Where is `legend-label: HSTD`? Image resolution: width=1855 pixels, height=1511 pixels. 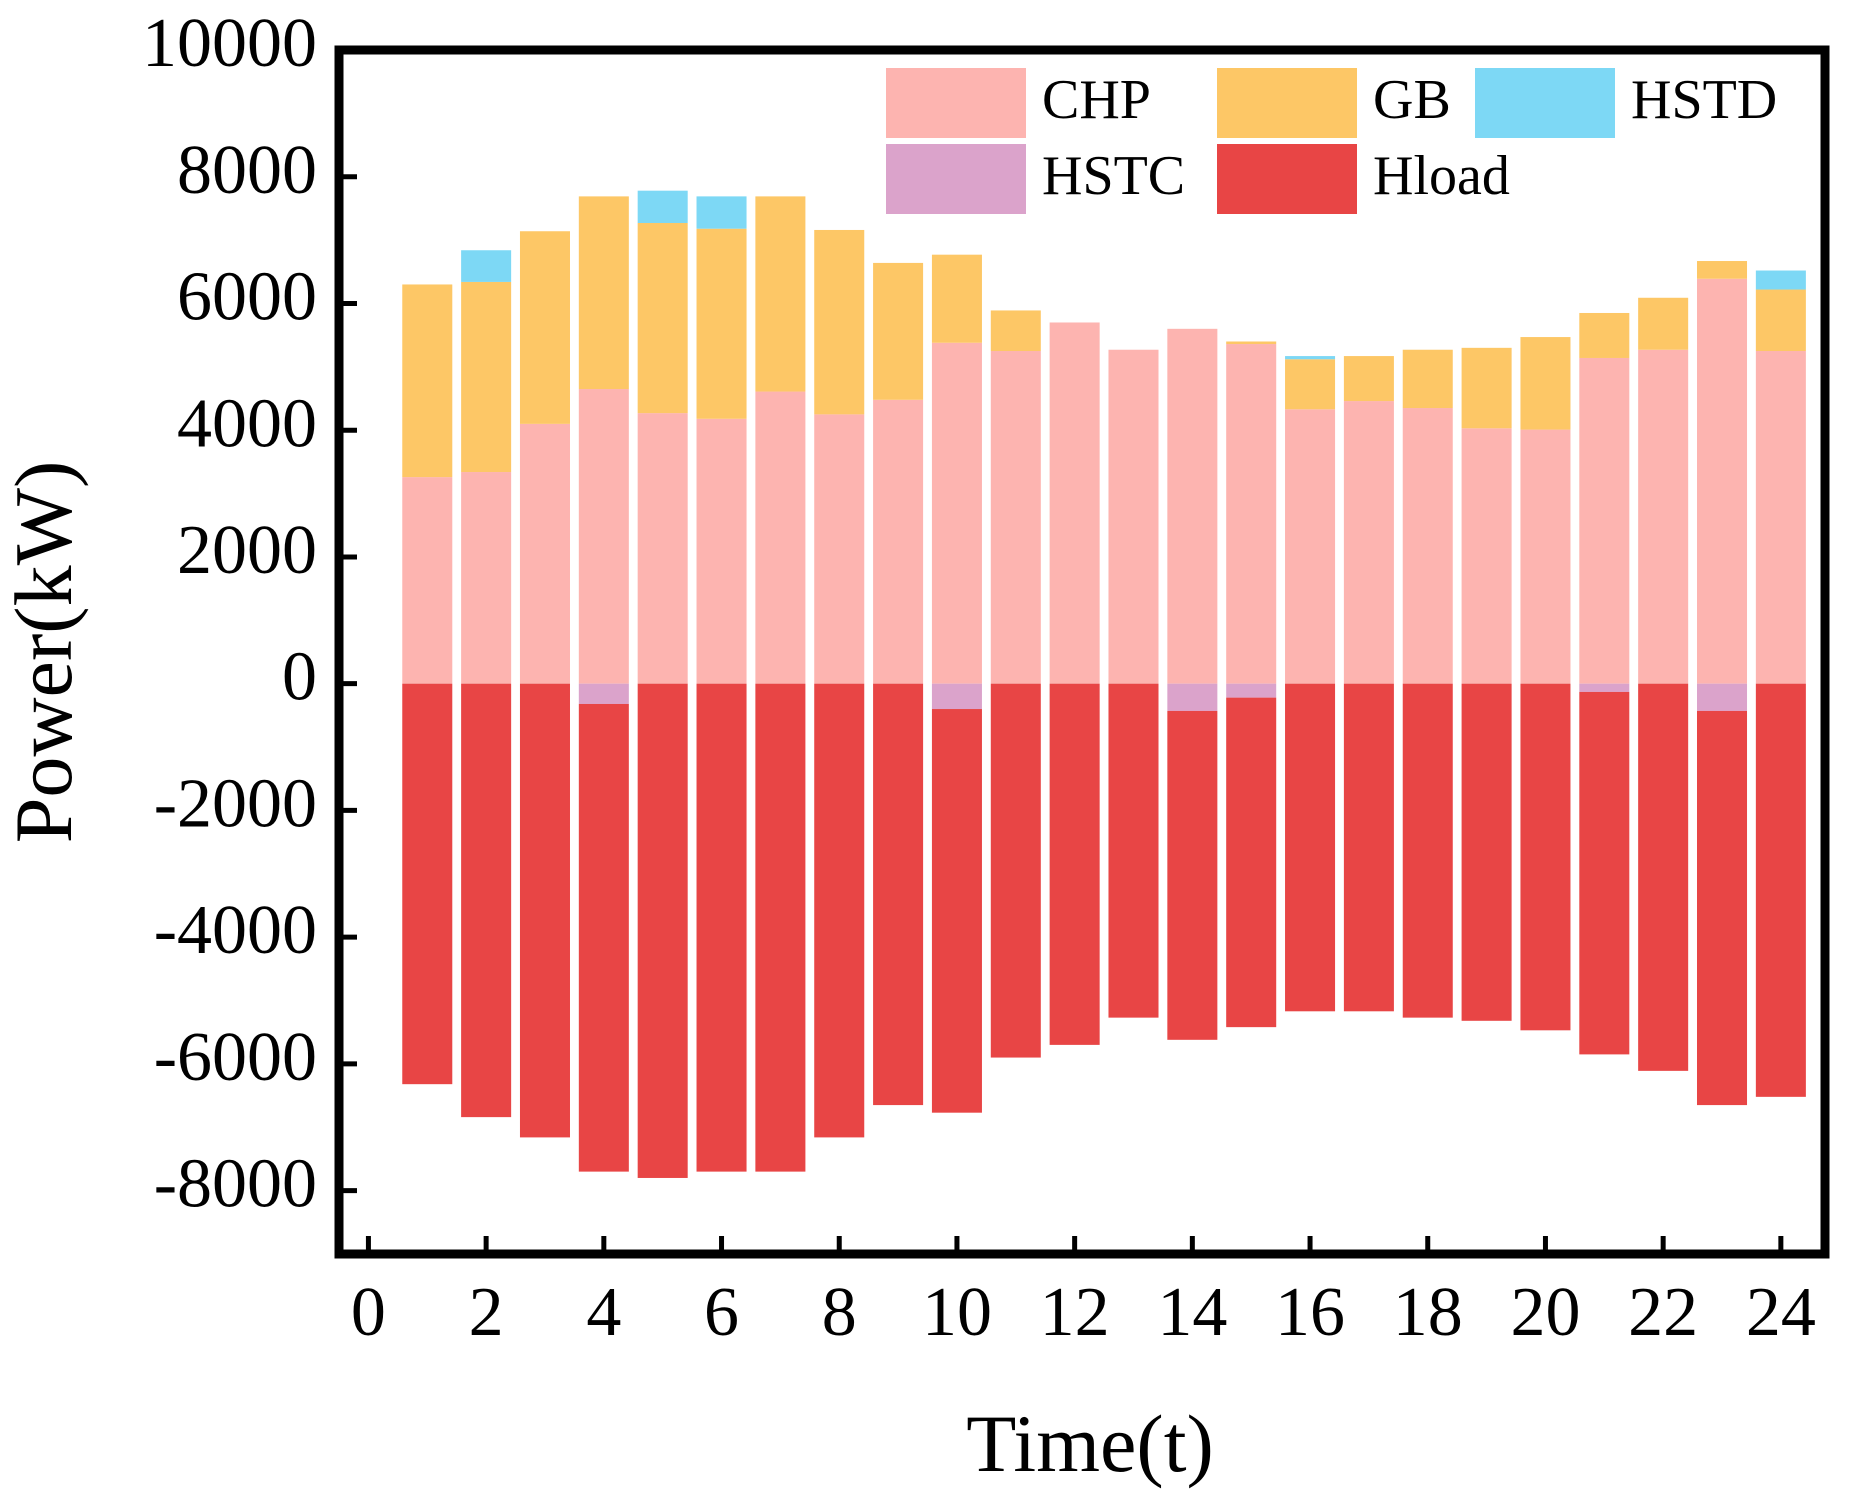
legend-label: HSTD is located at coordinates (1704, 100).